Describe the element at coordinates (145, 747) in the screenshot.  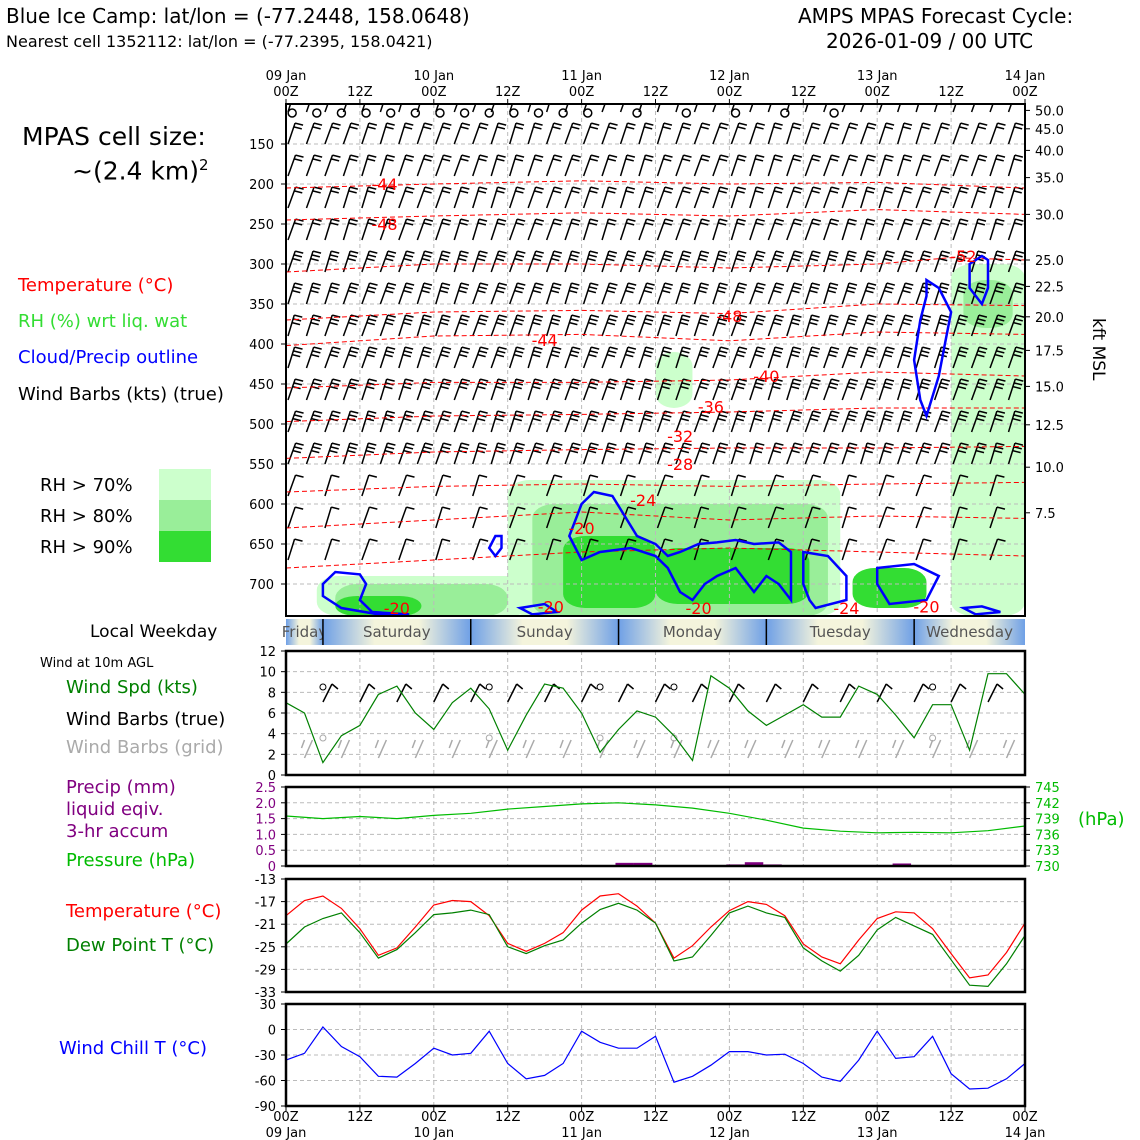
I see `wind-barbs-grid-label: Wind Barbs (grid)` at that location.